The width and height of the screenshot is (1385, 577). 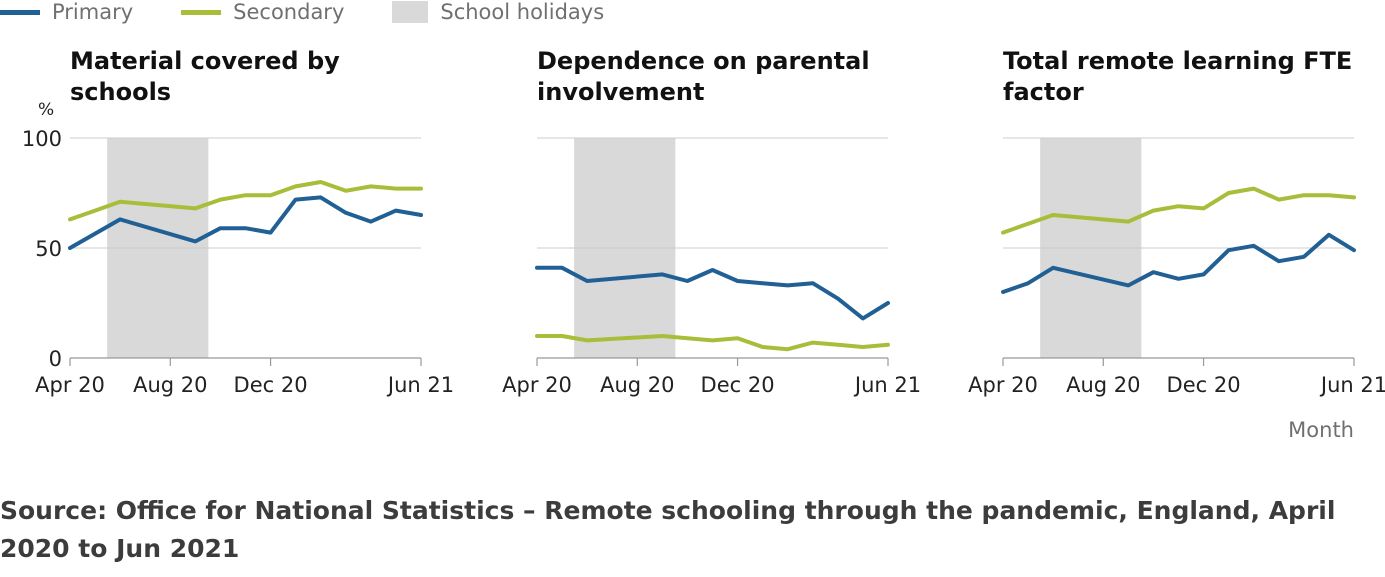 What do you see at coordinates (201, 12) in the screenshot?
I see `legend-swatch-secondary` at bounding box center [201, 12].